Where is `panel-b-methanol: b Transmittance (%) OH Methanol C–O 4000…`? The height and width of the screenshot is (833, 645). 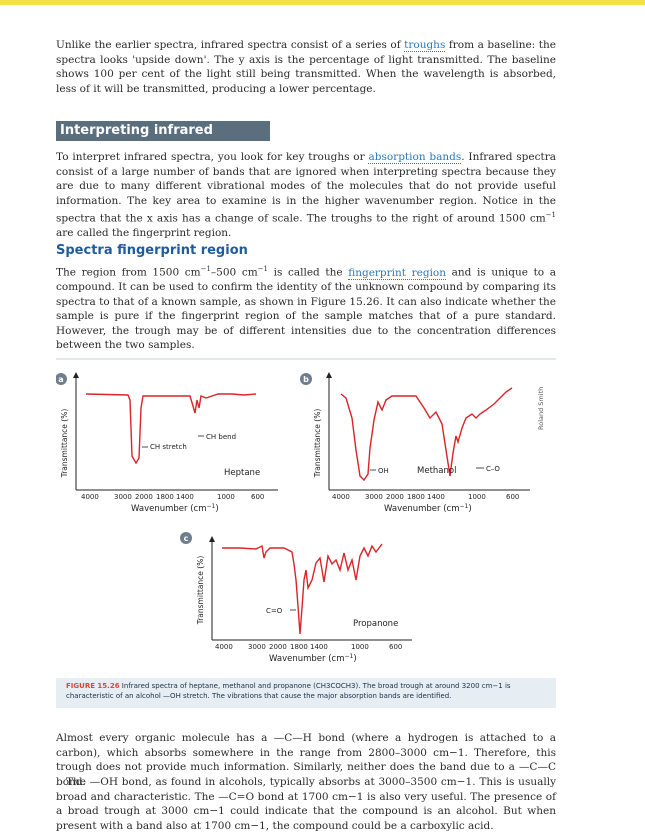 panel-b-methanol: b Transmittance (%) OH Methanol C–O 4000… is located at coordinates (415, 443).